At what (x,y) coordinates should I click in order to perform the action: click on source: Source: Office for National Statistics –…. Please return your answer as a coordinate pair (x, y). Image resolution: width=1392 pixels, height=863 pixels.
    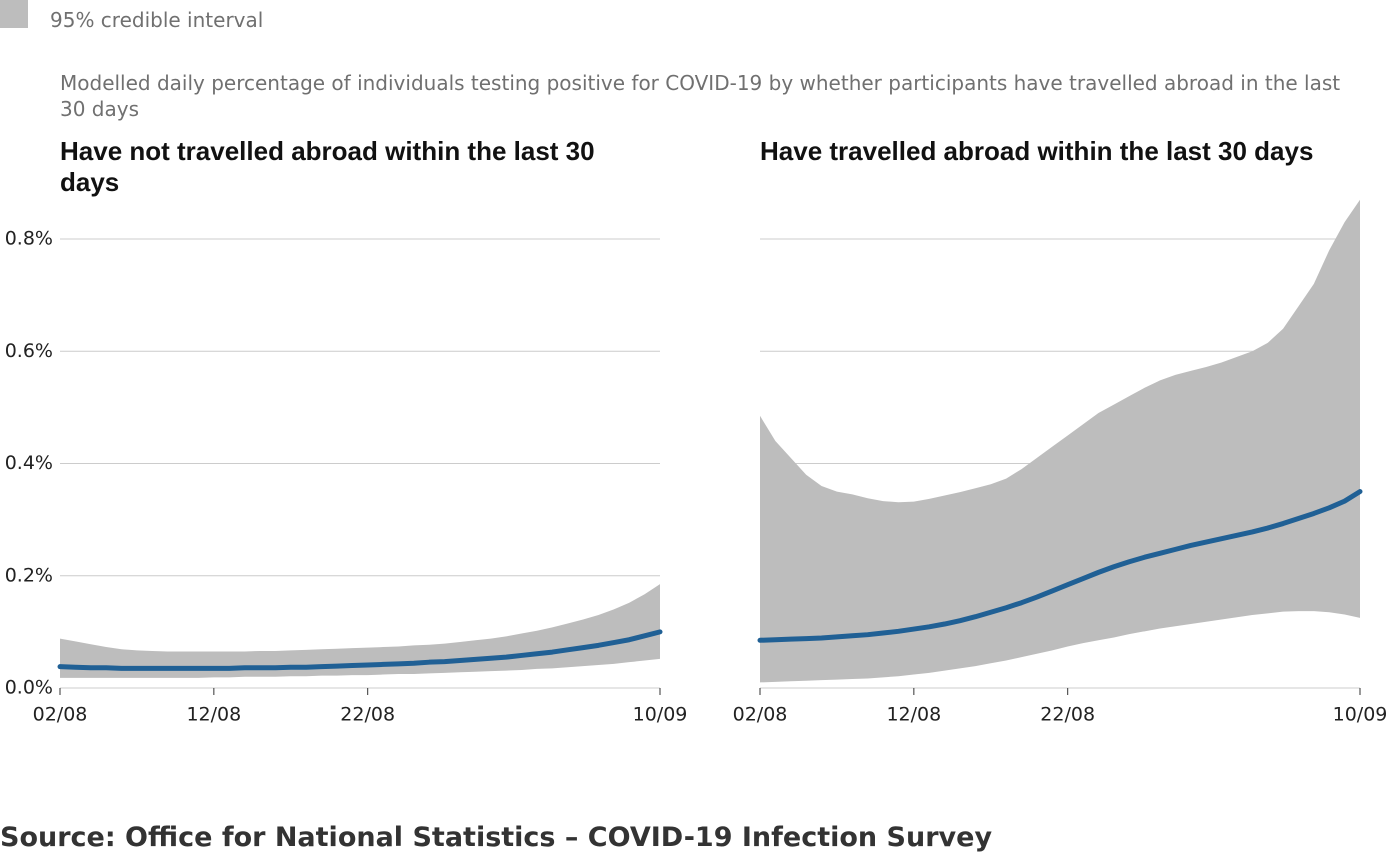
    Looking at the image, I should click on (496, 837).